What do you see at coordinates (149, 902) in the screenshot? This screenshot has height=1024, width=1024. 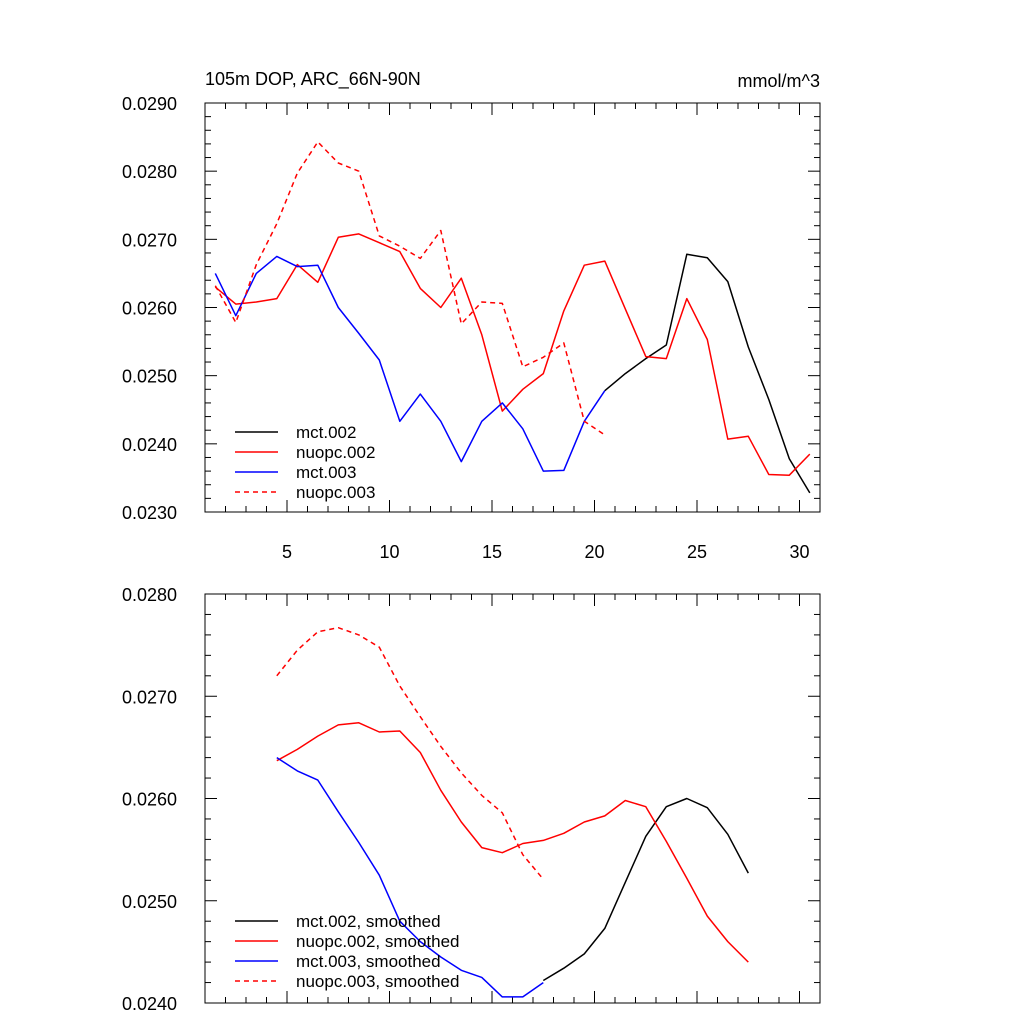 I see `bottom-y-tick-label: 0.0250` at bounding box center [149, 902].